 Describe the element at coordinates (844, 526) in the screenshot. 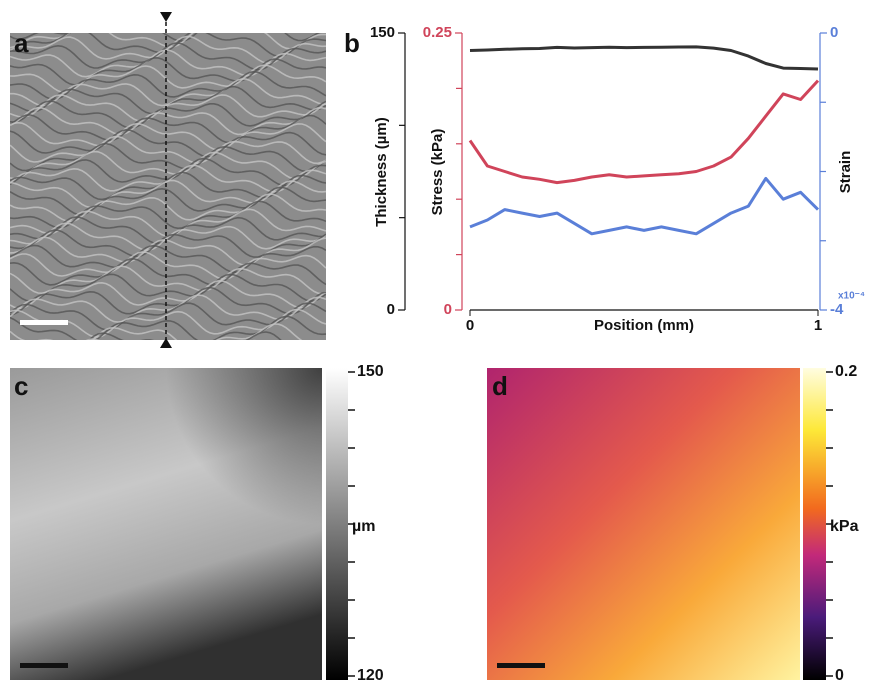

I see `colorbar-label: kPa` at that location.